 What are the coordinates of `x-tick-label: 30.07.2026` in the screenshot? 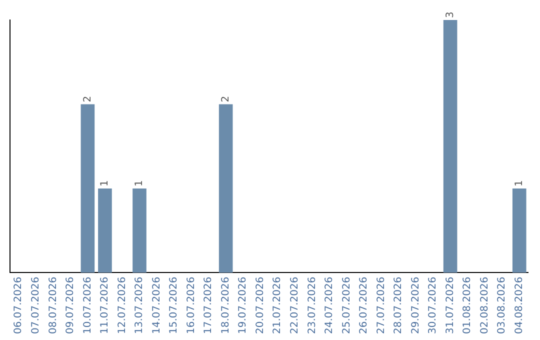 It's located at (433, 305).